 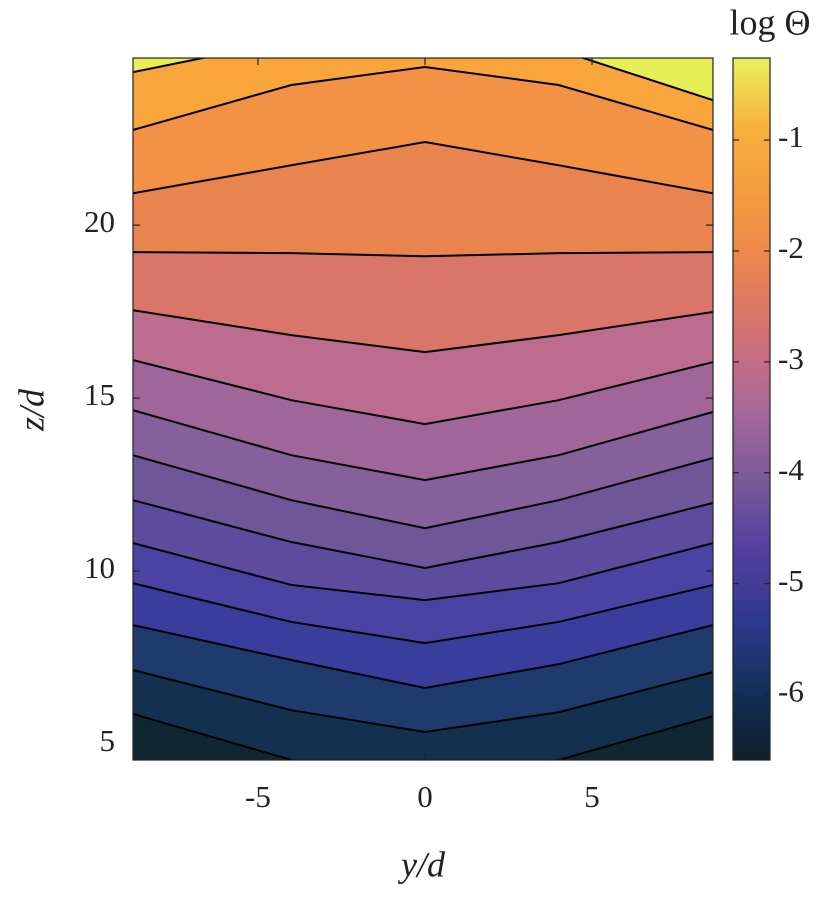 I want to click on contour-band, so click(x=423, y=79).